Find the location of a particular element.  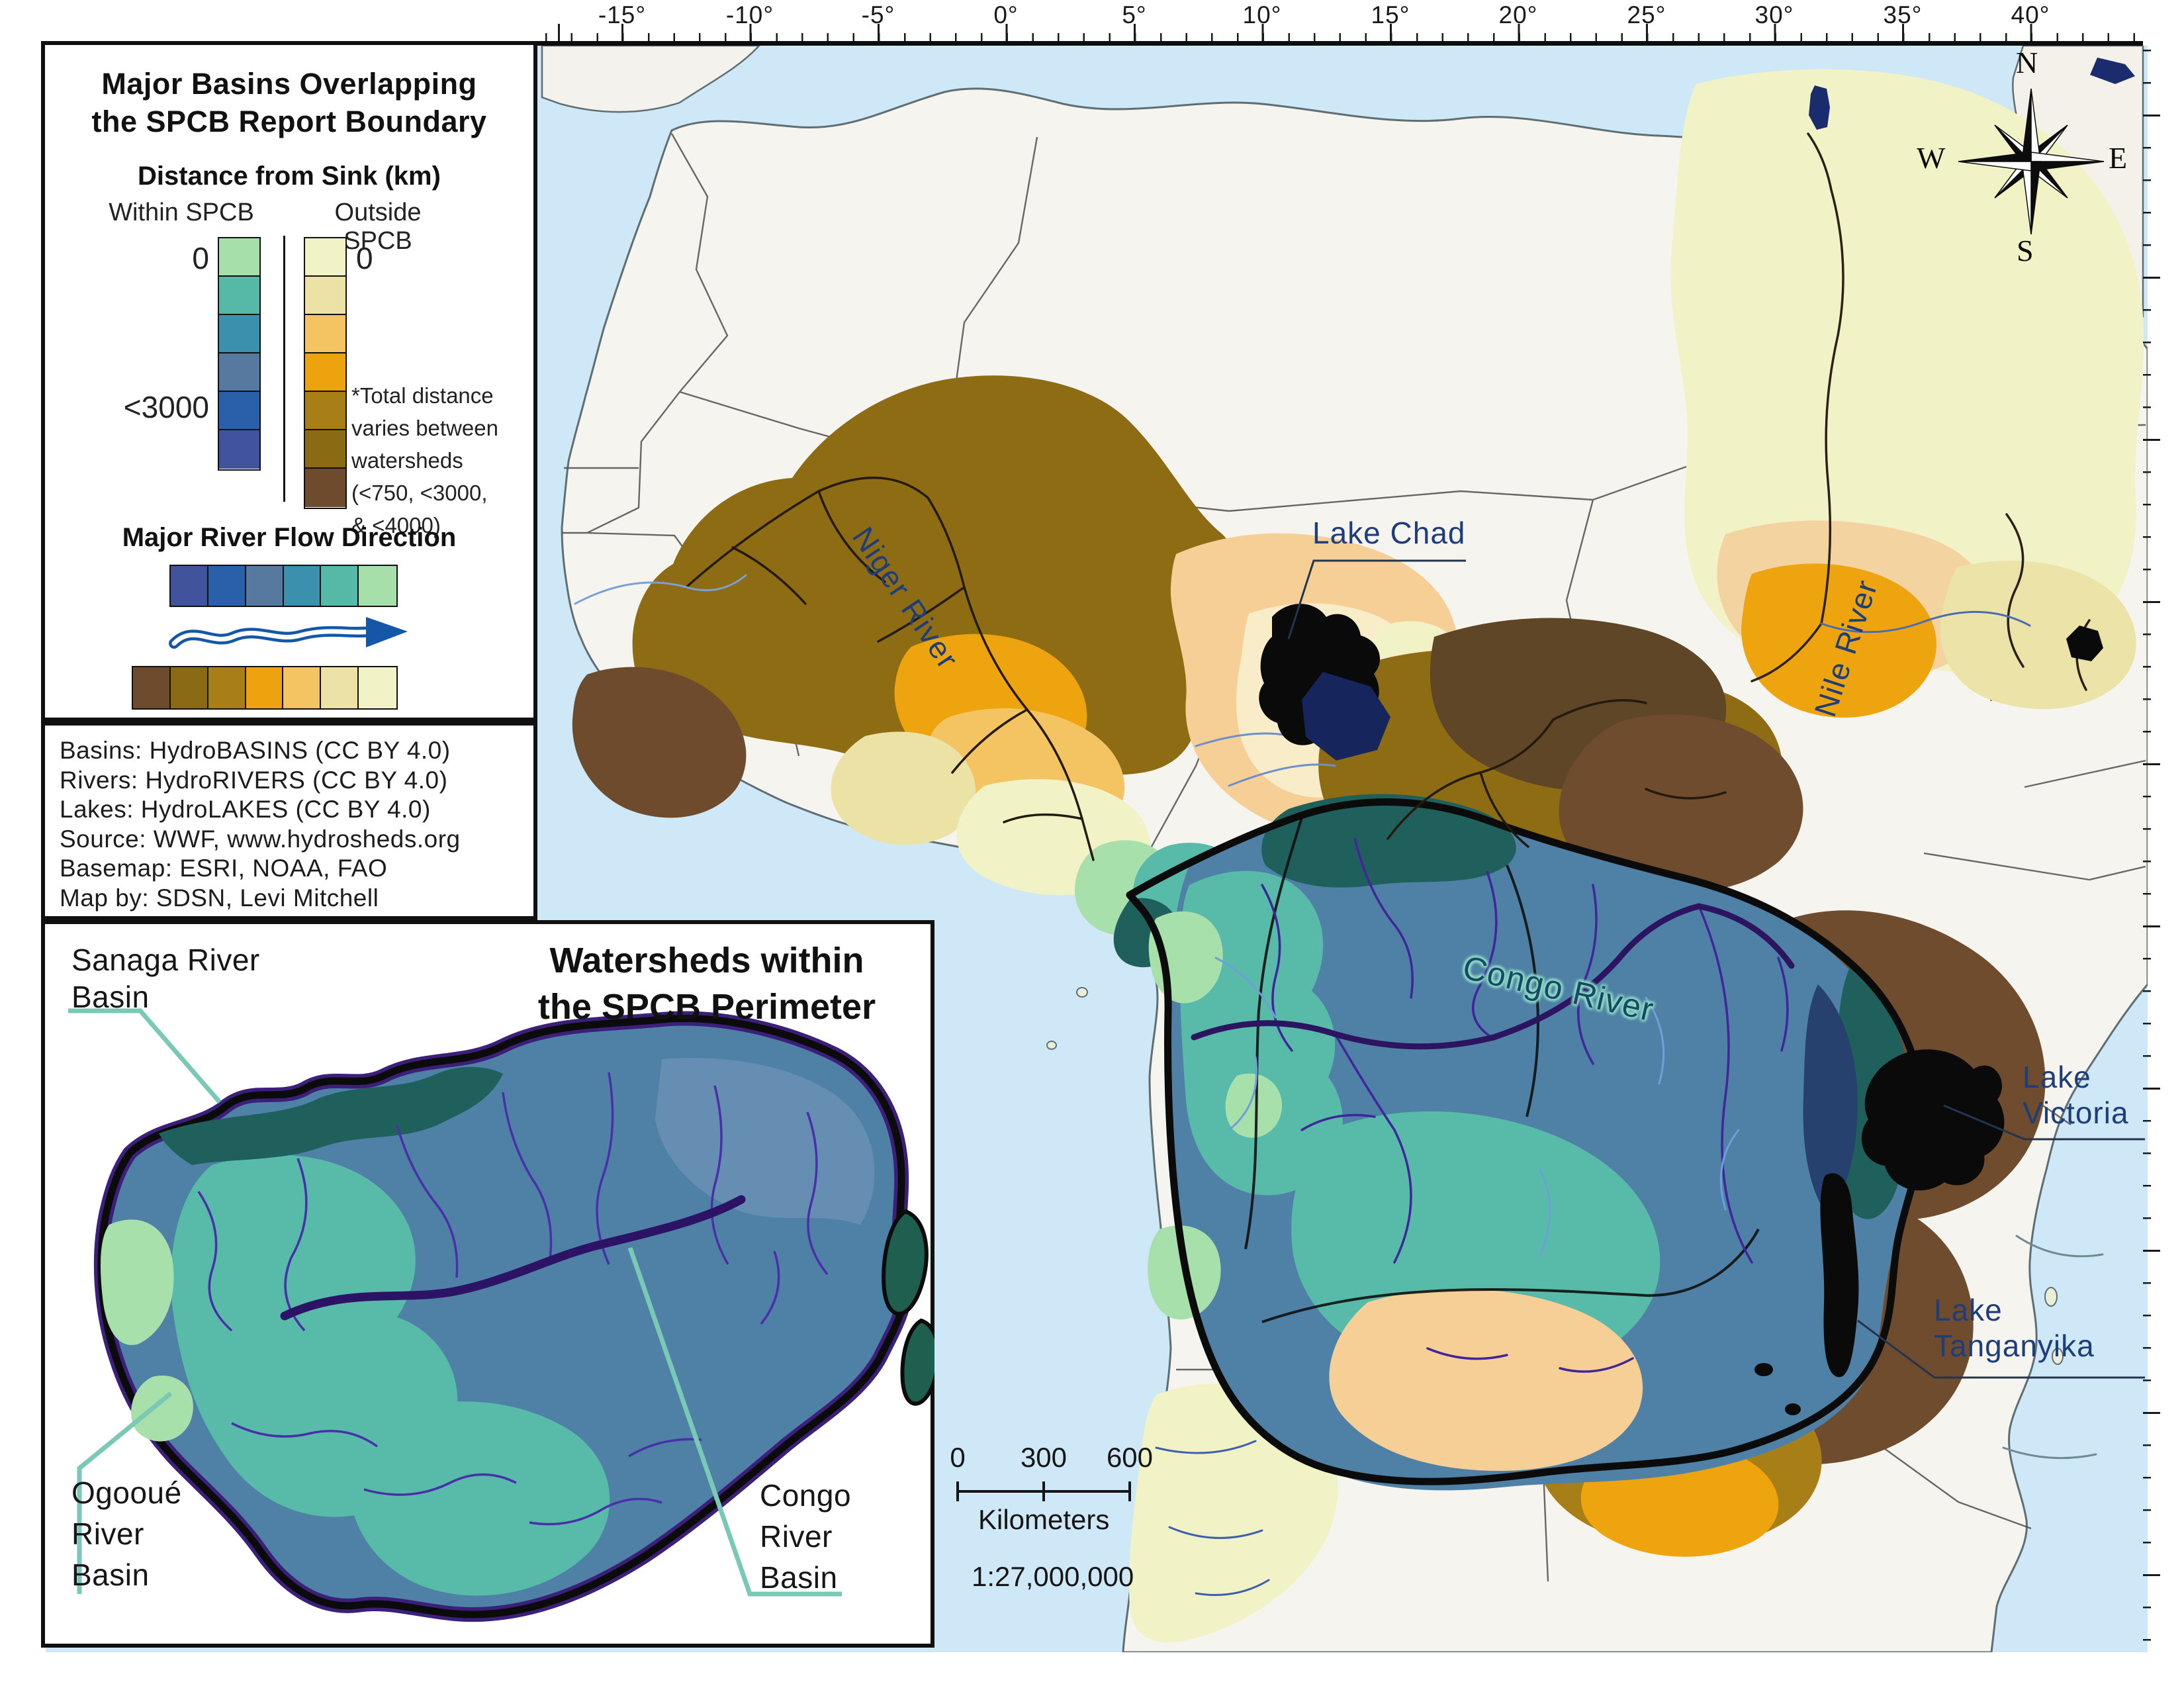

credit-basins: Basins: HydroBASINS (CC BY 4.0) is located at coordinates (256, 750).